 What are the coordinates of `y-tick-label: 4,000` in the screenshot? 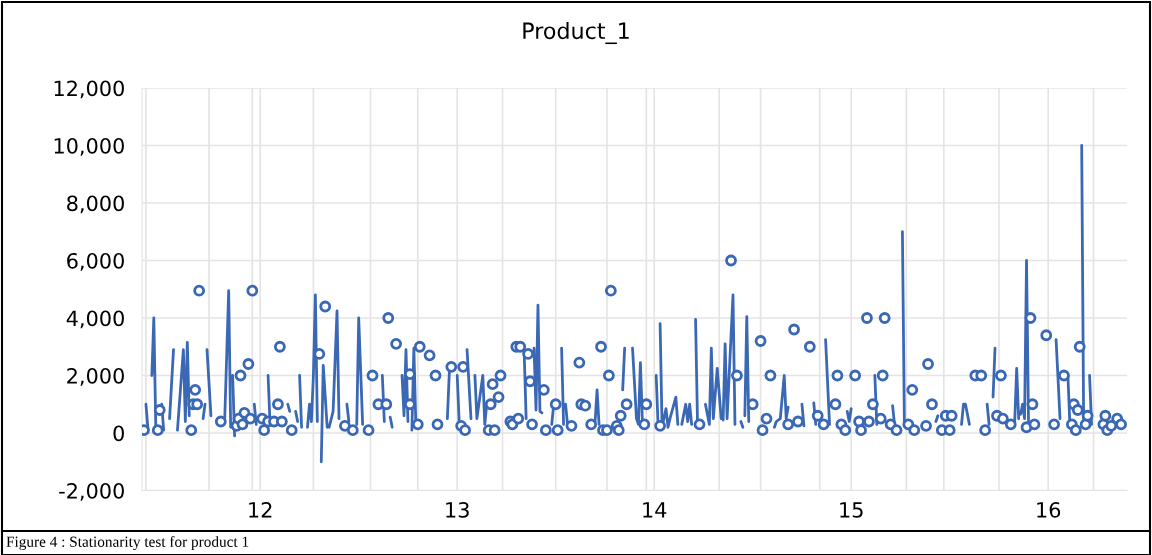 It's located at (95, 319).